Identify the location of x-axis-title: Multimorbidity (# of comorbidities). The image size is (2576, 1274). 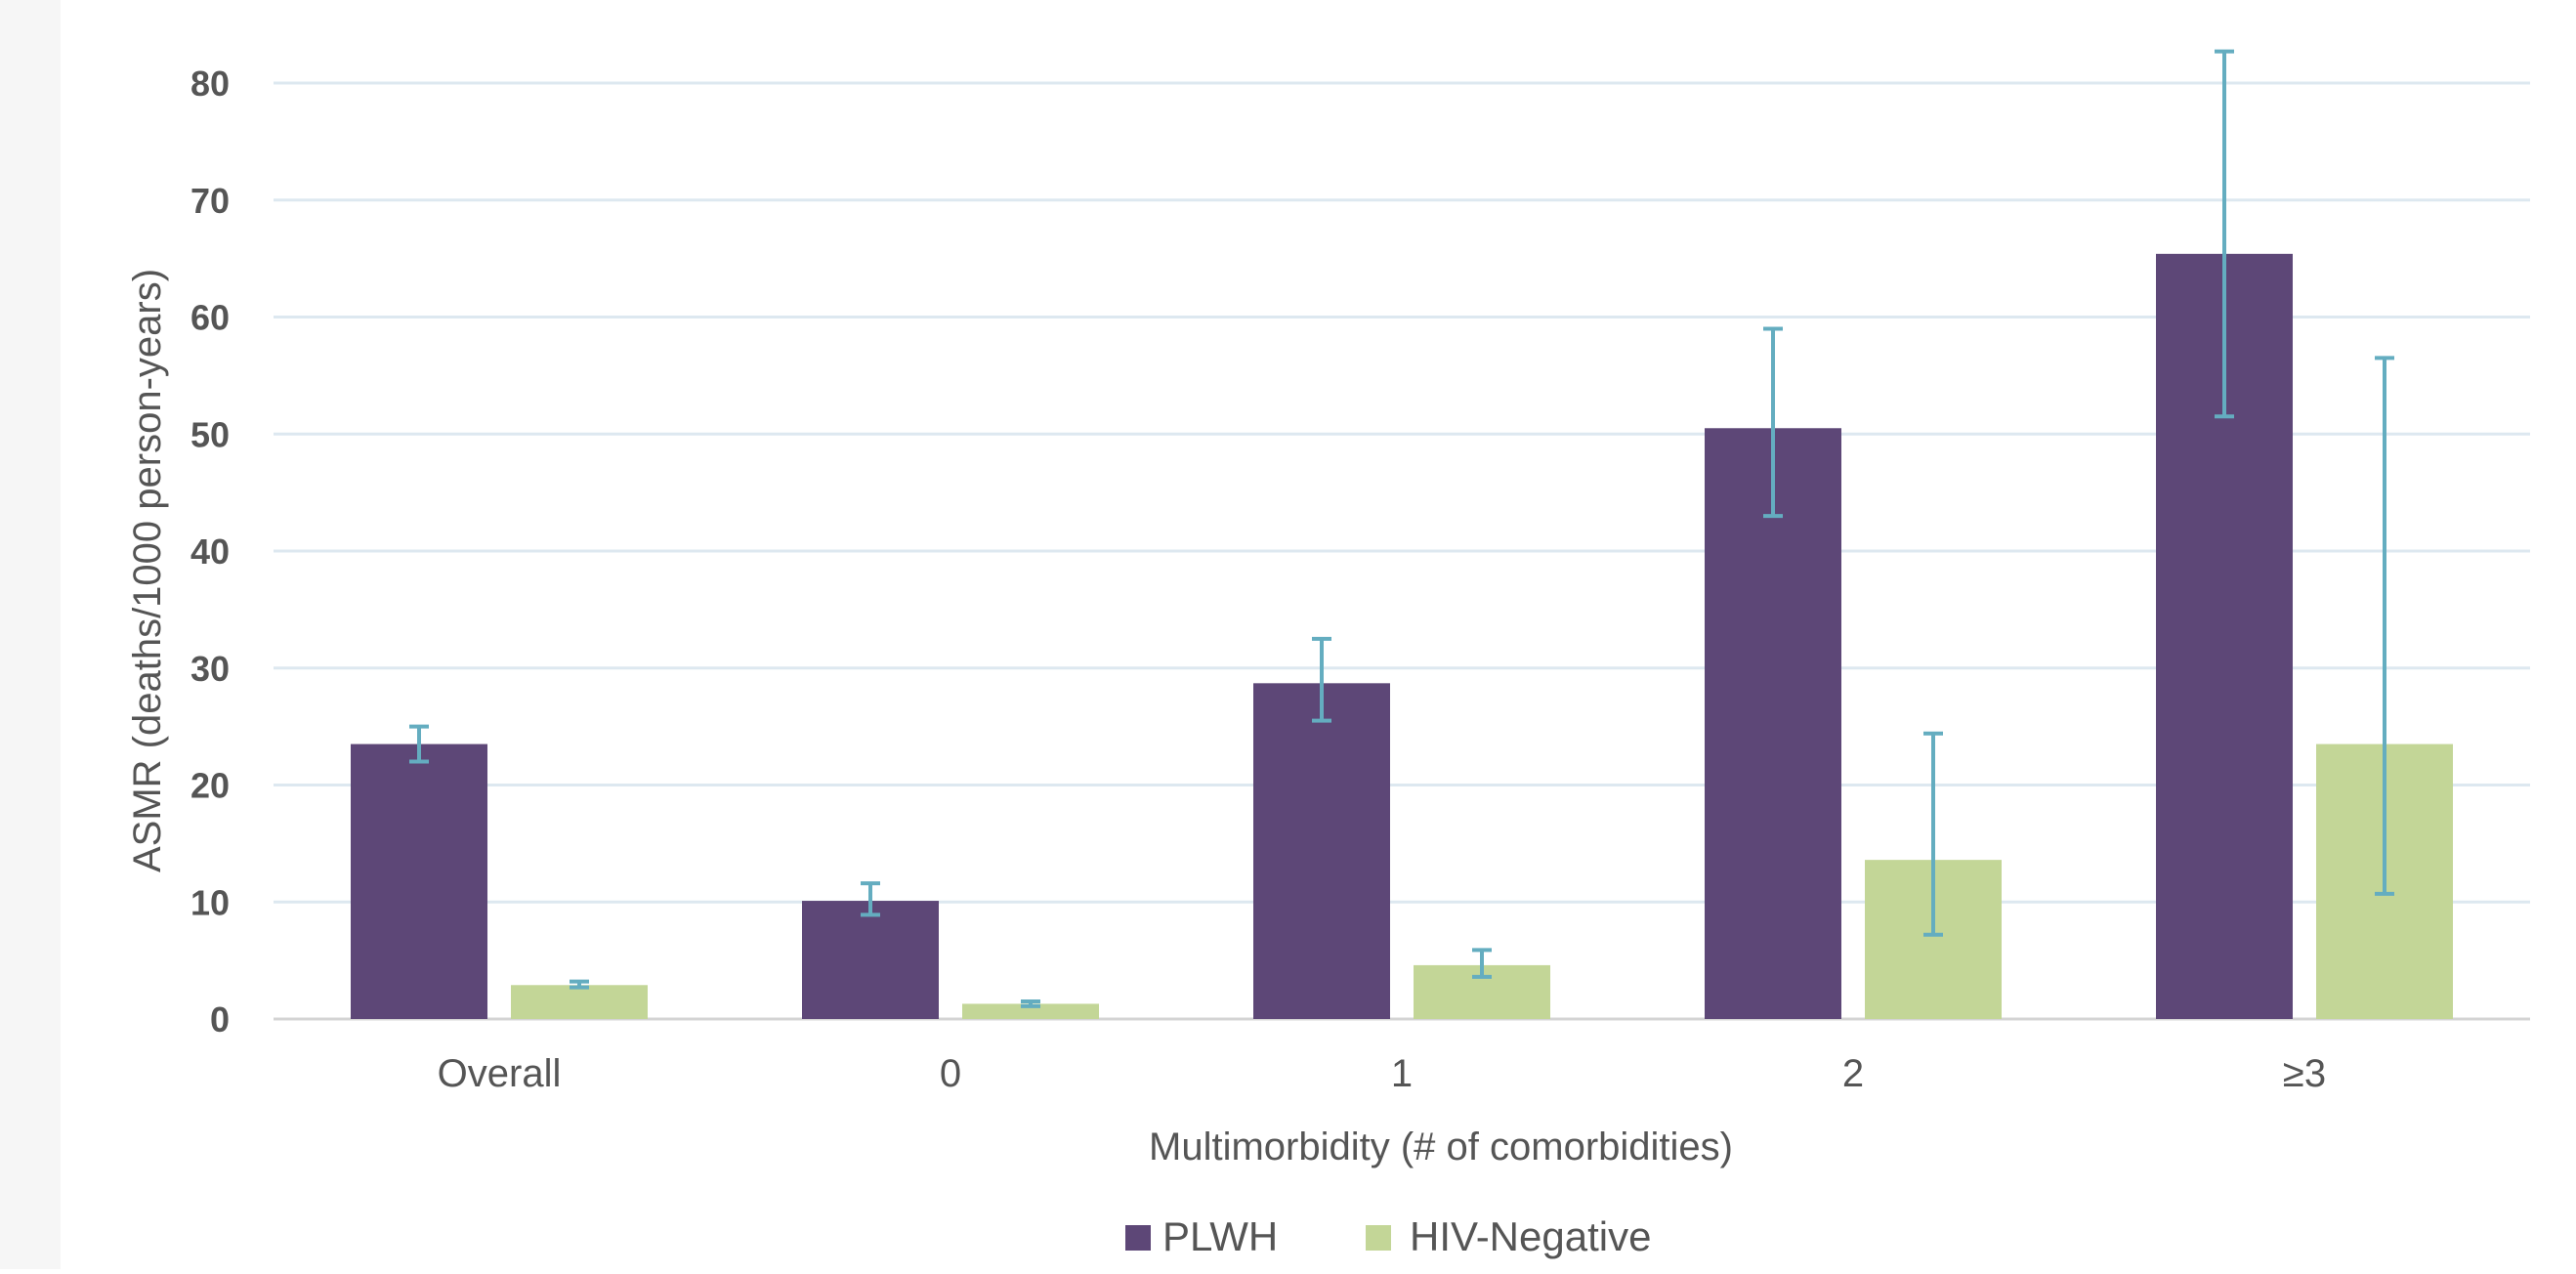
(1441, 1147).